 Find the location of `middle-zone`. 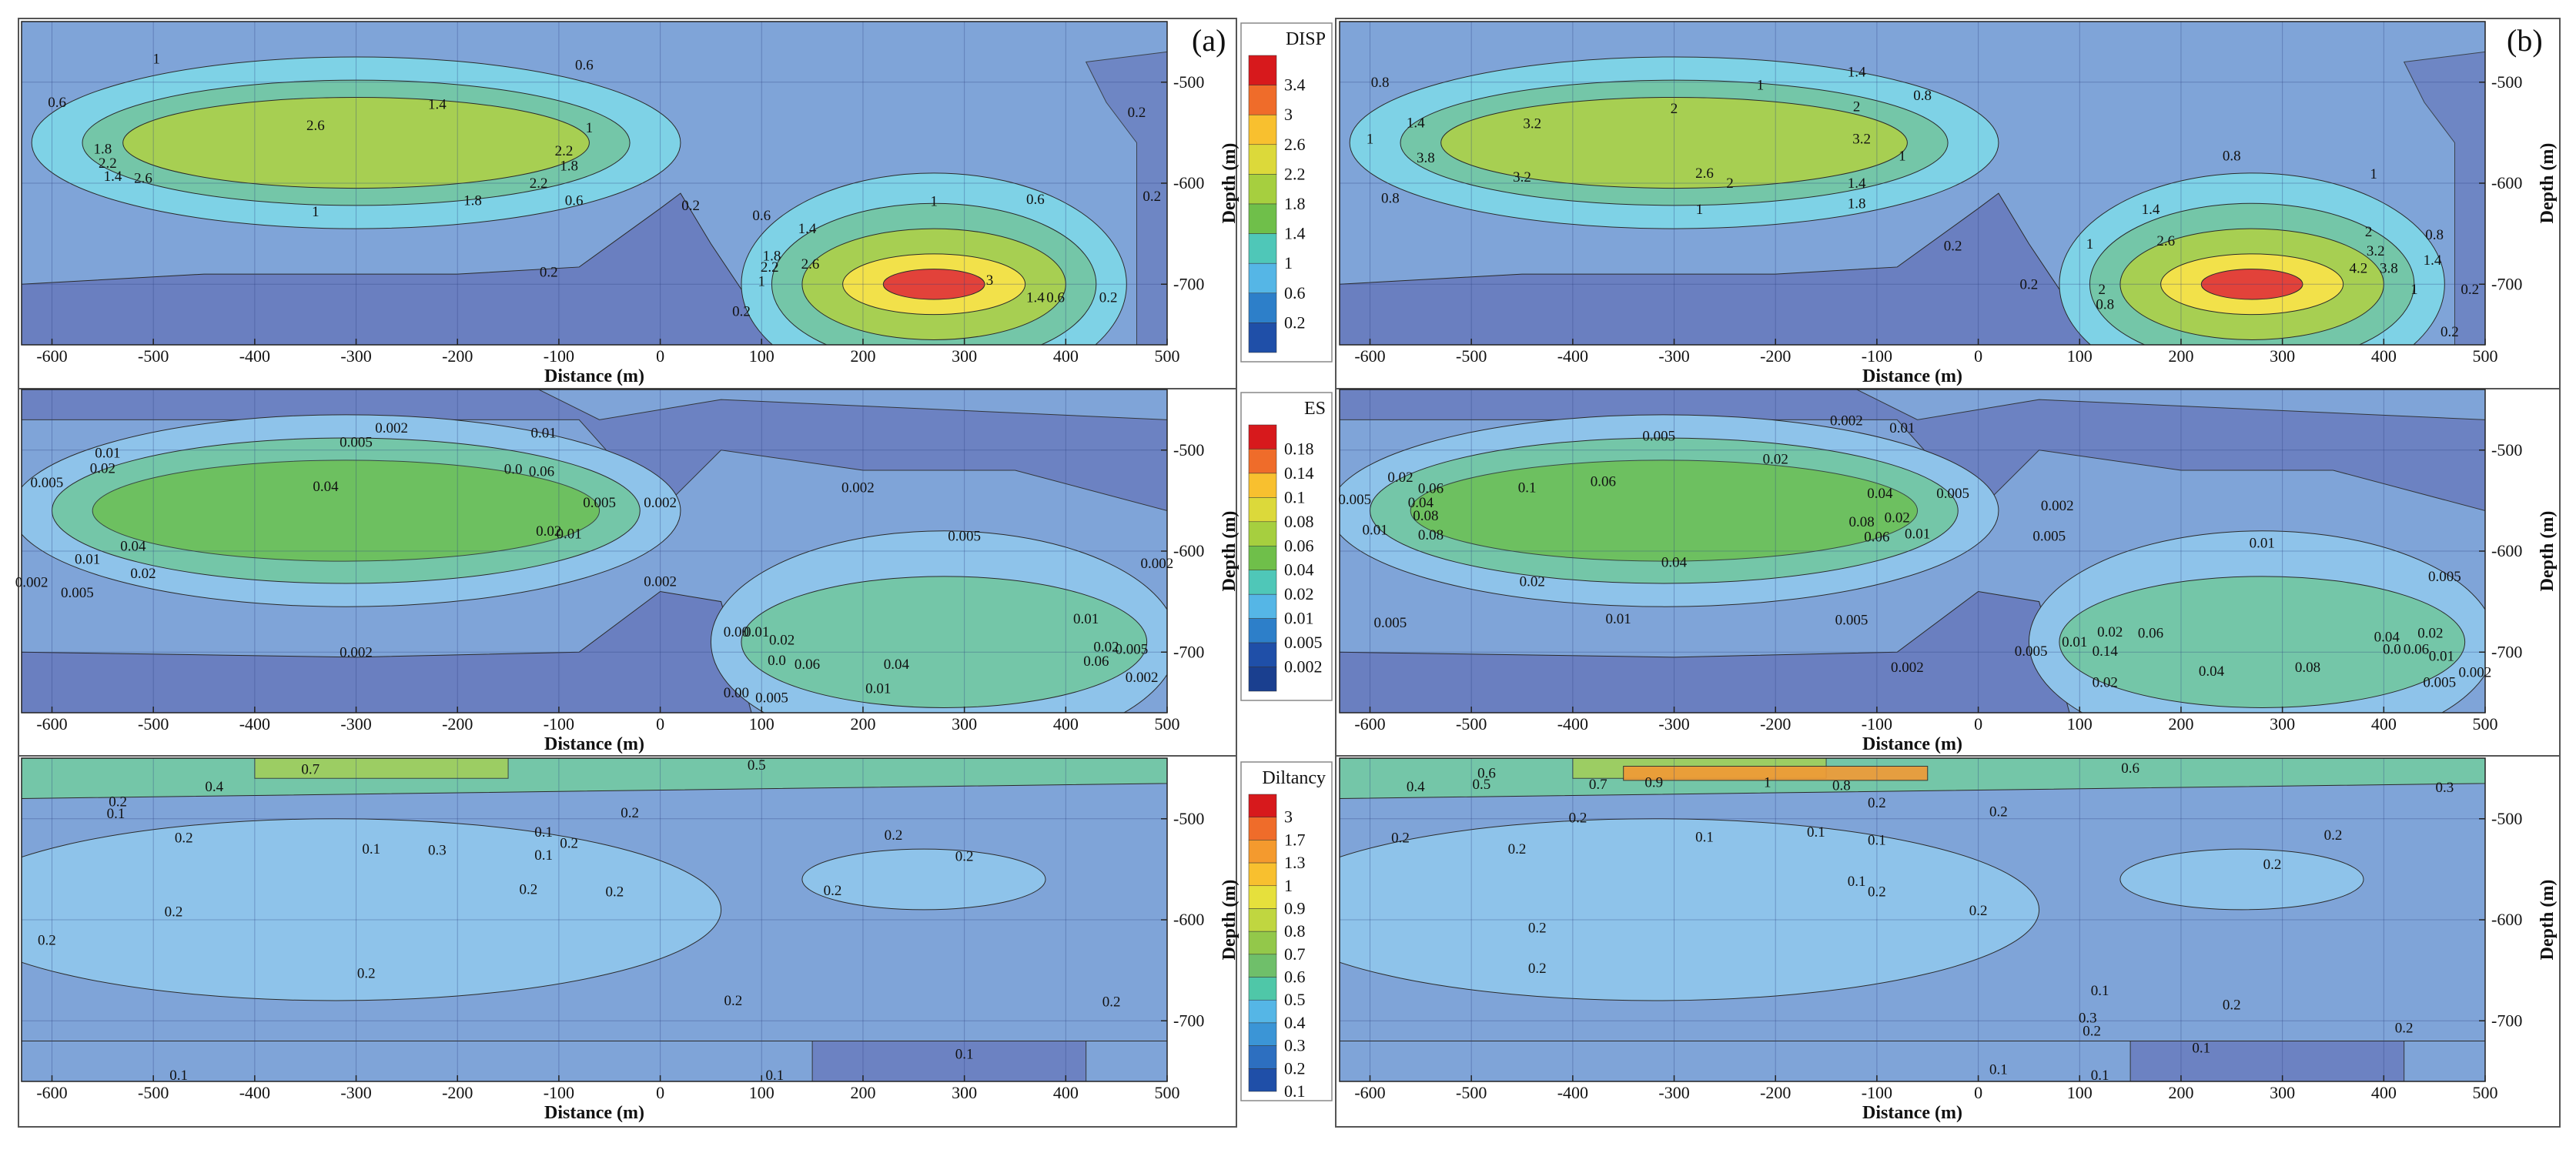

middle-zone is located at coordinates (371, 910).